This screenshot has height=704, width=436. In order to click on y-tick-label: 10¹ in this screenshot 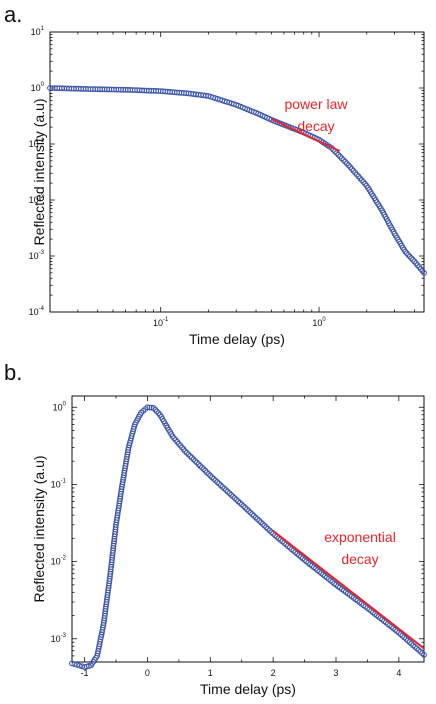, I will do `click(38, 31)`.